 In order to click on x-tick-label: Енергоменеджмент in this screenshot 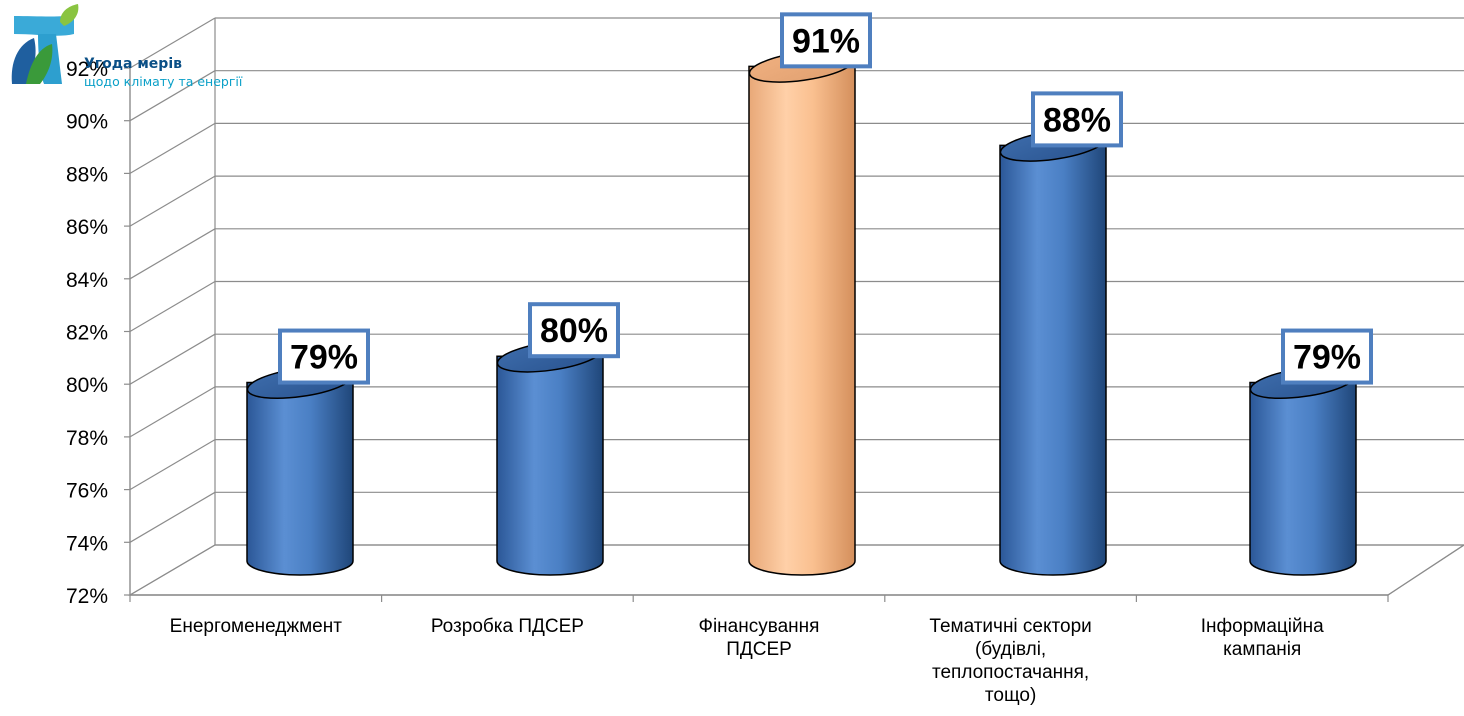, I will do `click(256, 626)`.